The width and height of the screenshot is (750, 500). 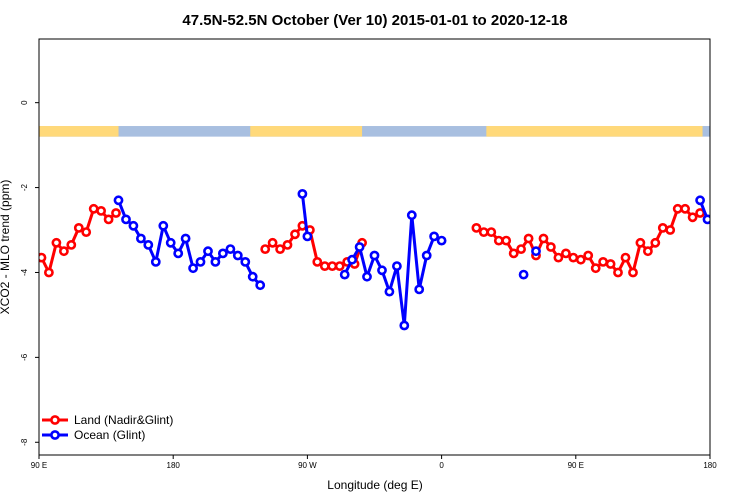 What do you see at coordinates (24, 187) in the screenshot?
I see `y-tick-label: -2` at bounding box center [24, 187].